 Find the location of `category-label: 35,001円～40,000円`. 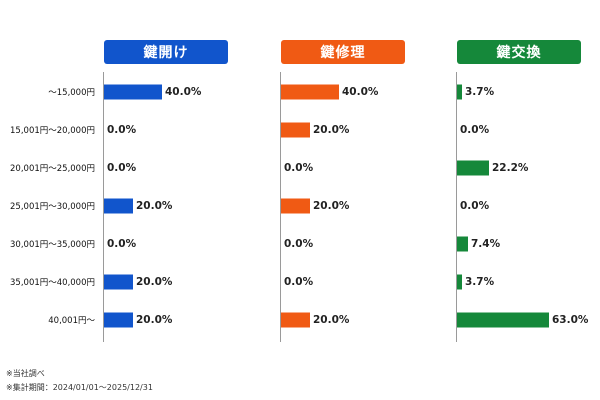

category-label: 35,001円～40,000円 is located at coordinates (52, 283).